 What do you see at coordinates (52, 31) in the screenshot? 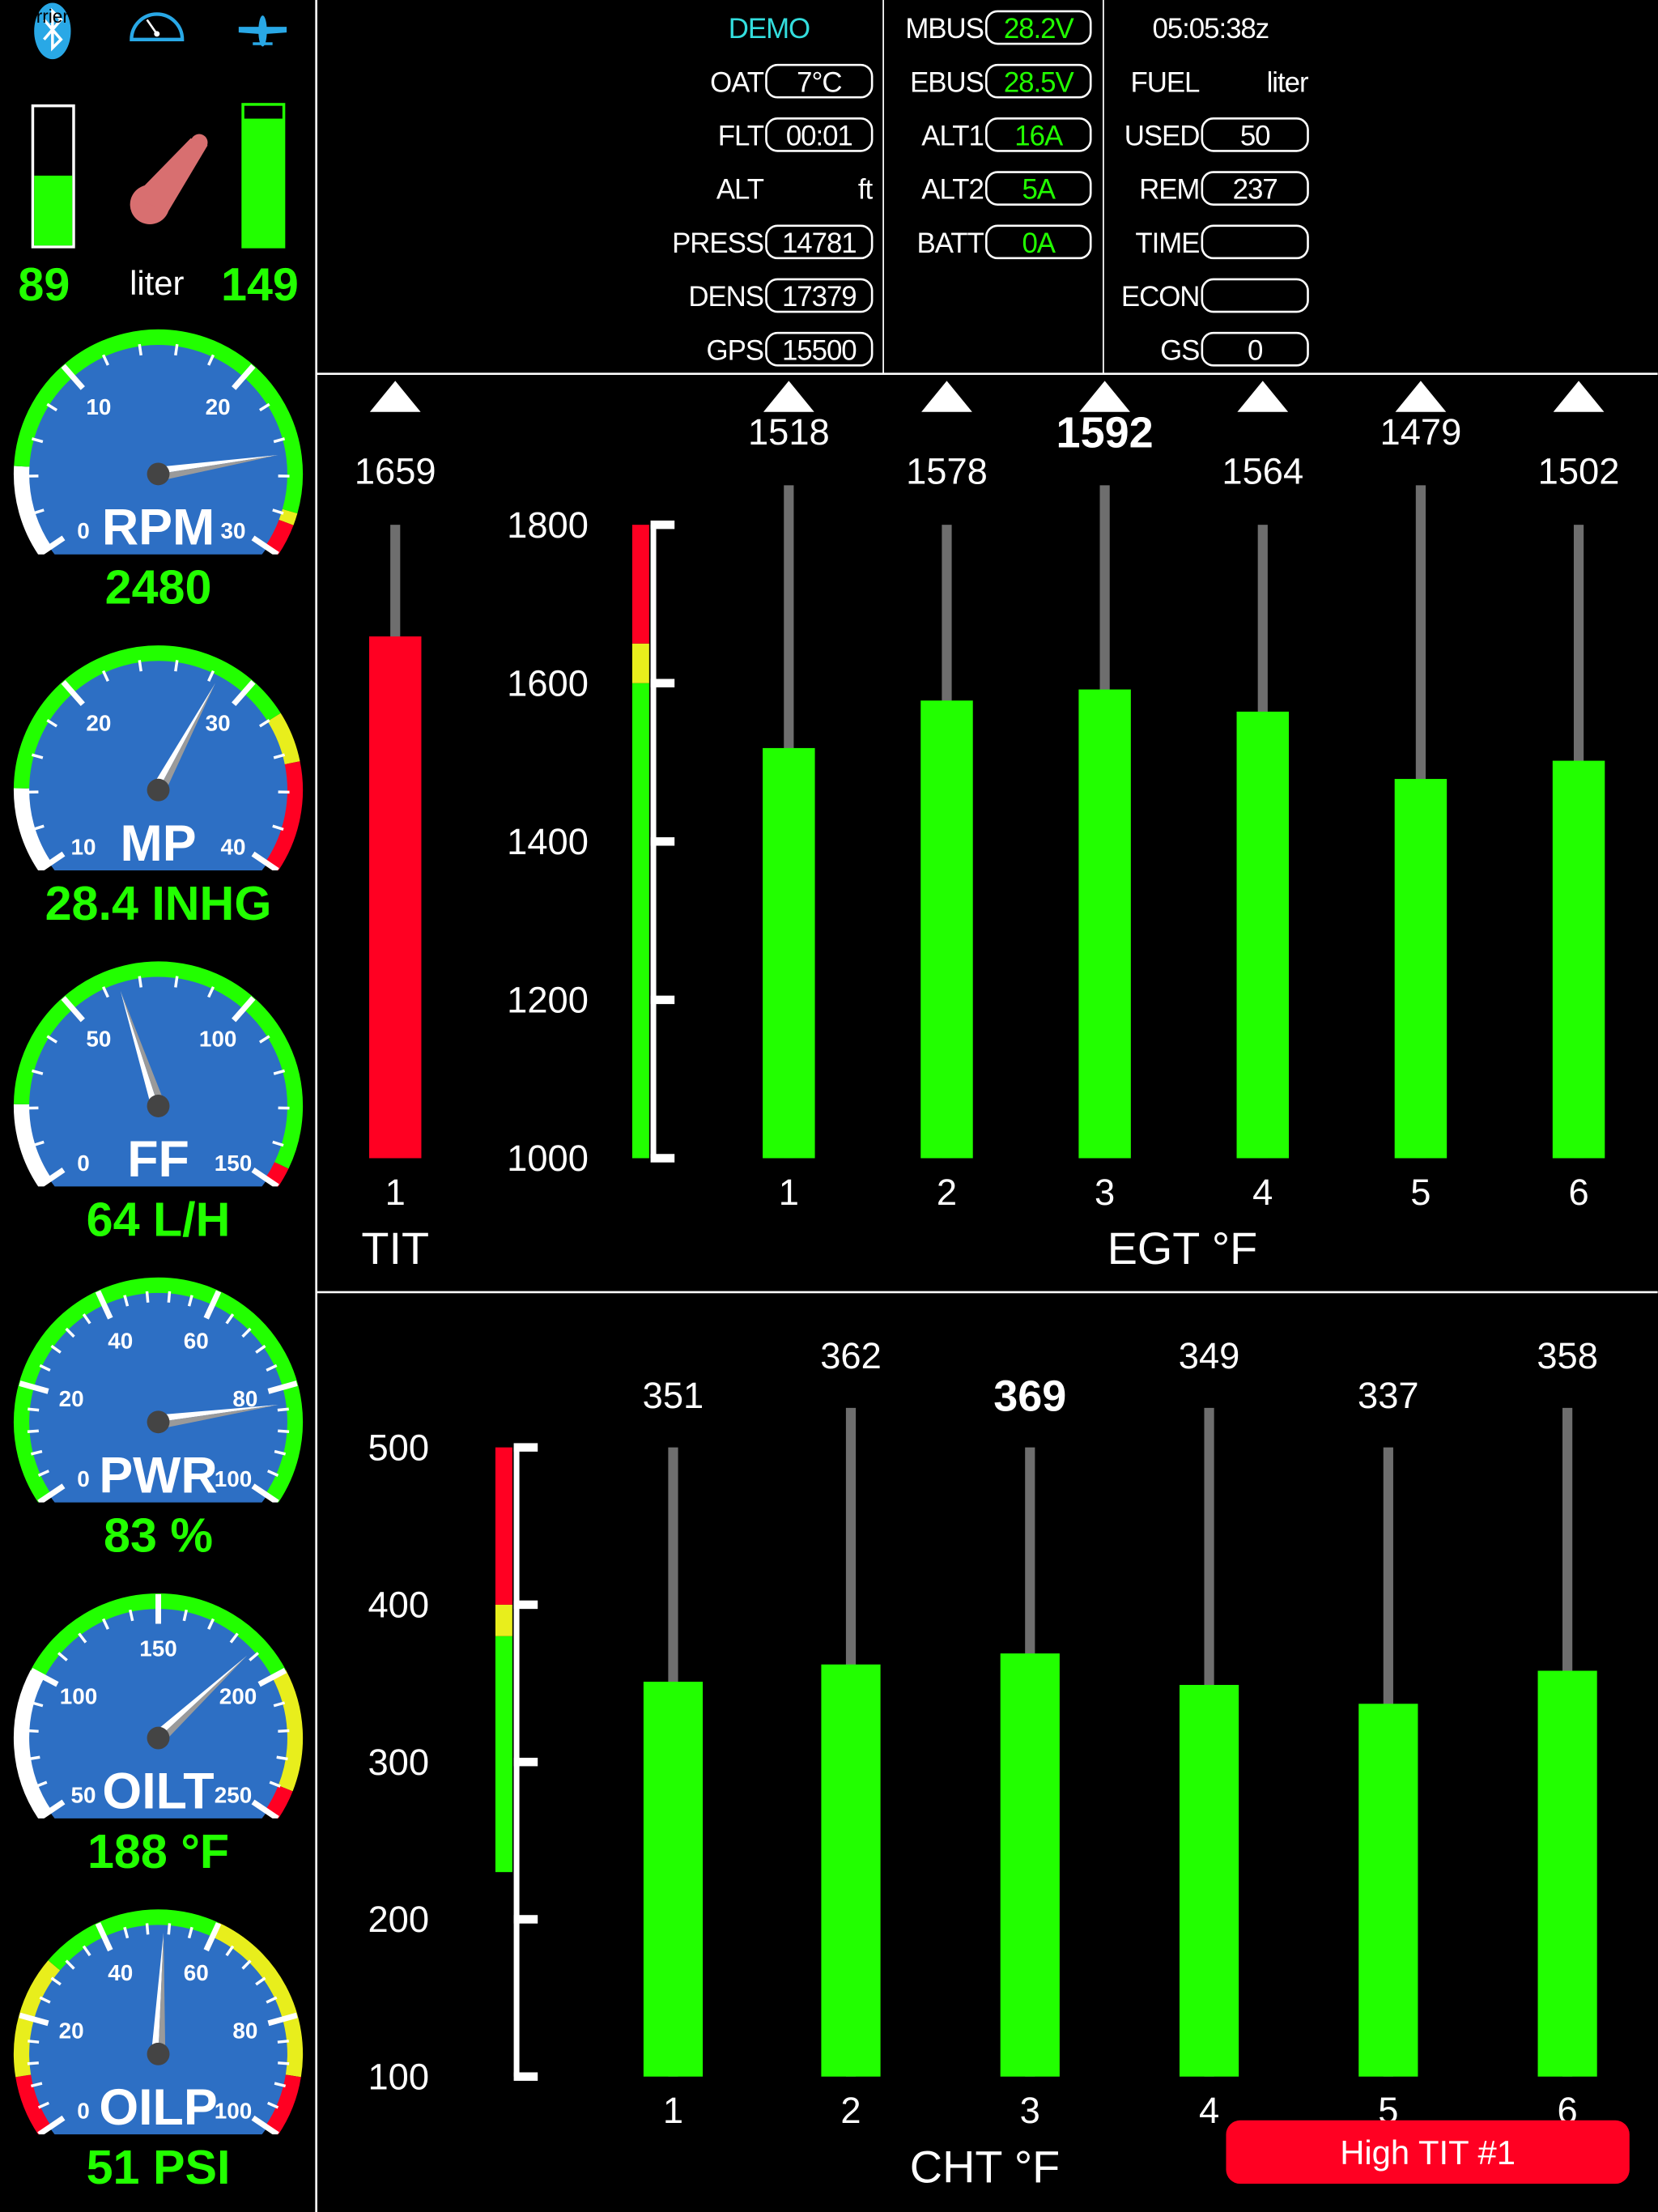
I see `bluetooth-button: rrier` at bounding box center [52, 31].